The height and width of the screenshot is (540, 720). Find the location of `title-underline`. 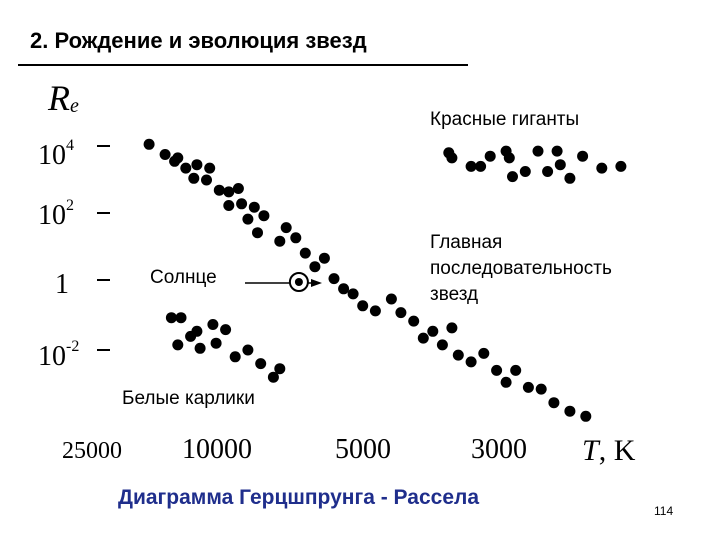

title-underline is located at coordinates (243, 65).